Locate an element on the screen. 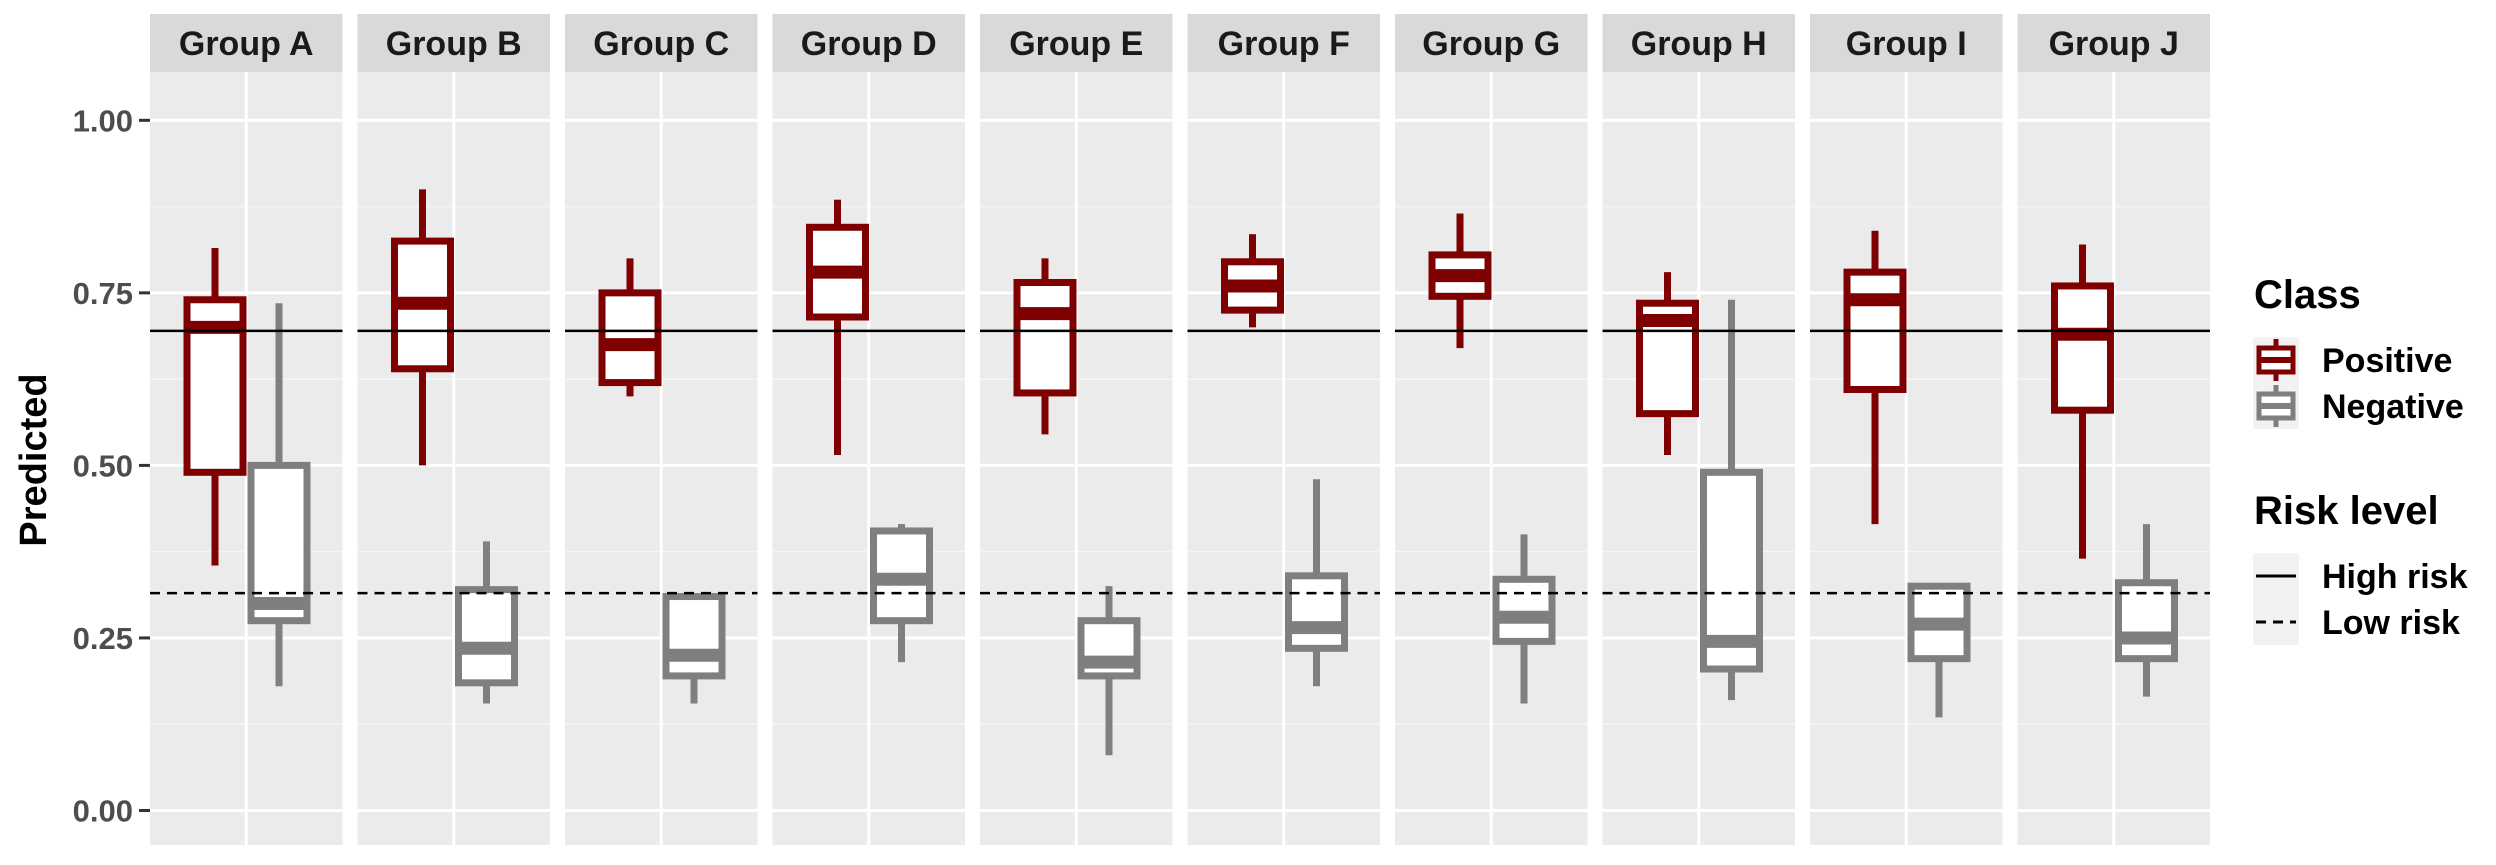 Image resolution: width=2496 pixels, height=865 pixels. legend-class-item: Negative is located at coordinates (2358, 406).